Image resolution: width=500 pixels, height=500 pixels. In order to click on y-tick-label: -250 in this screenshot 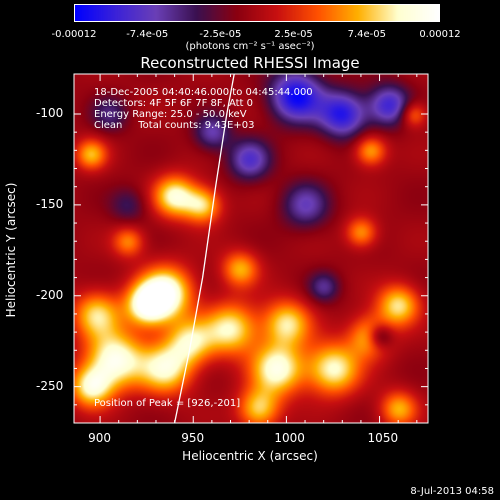, I will do `click(50, 385)`.